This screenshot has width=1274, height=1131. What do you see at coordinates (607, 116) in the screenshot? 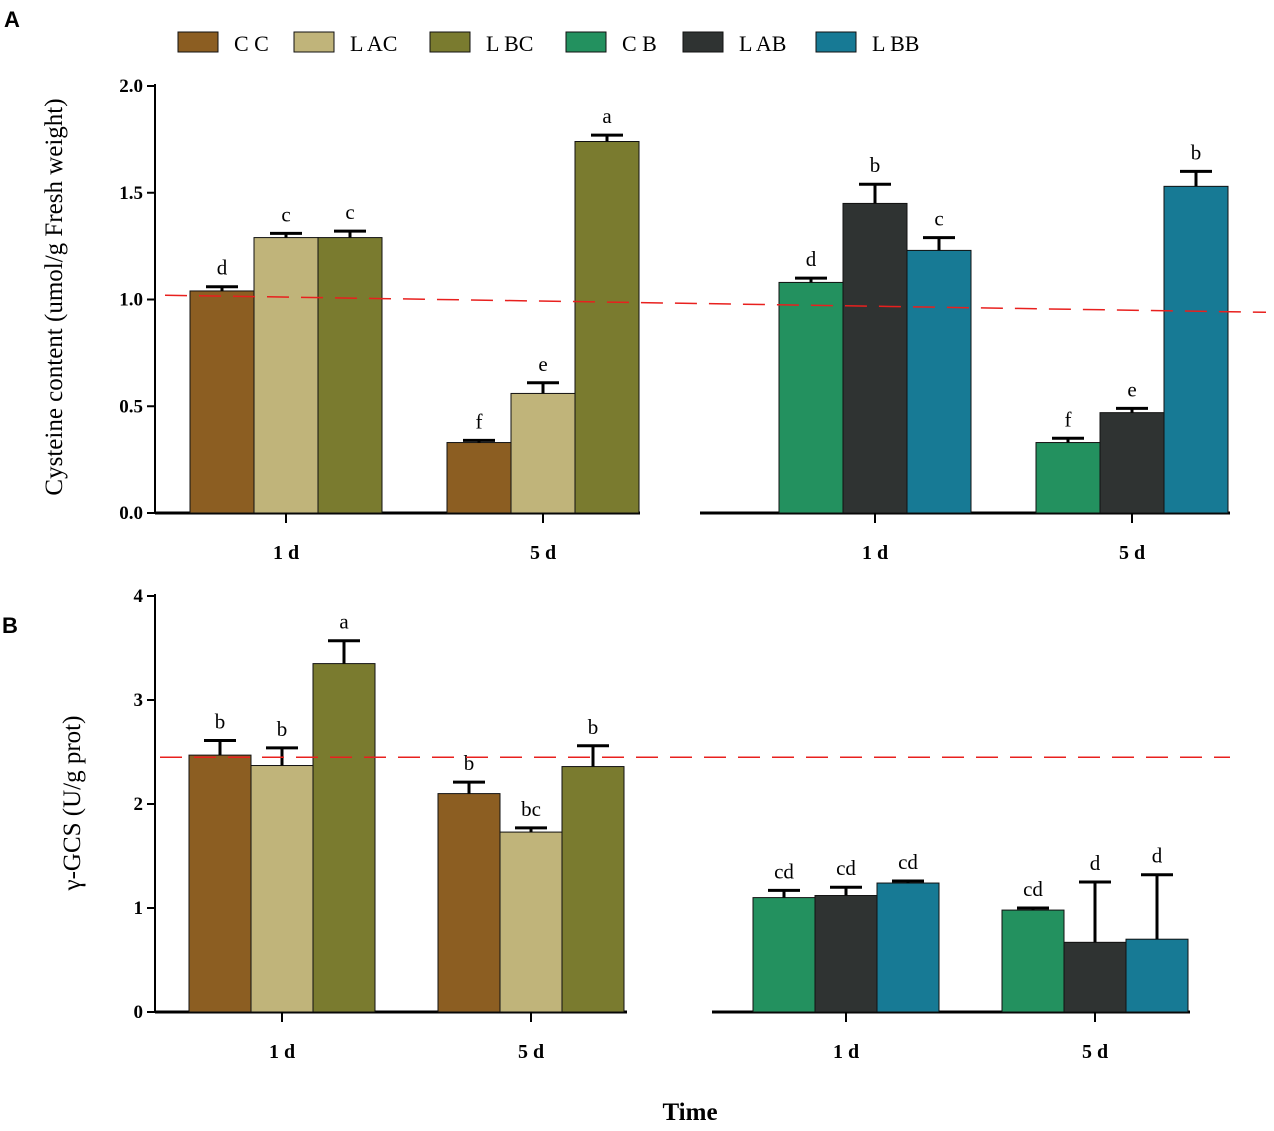
I see `panel-a-significance-letter: a` at bounding box center [607, 116].